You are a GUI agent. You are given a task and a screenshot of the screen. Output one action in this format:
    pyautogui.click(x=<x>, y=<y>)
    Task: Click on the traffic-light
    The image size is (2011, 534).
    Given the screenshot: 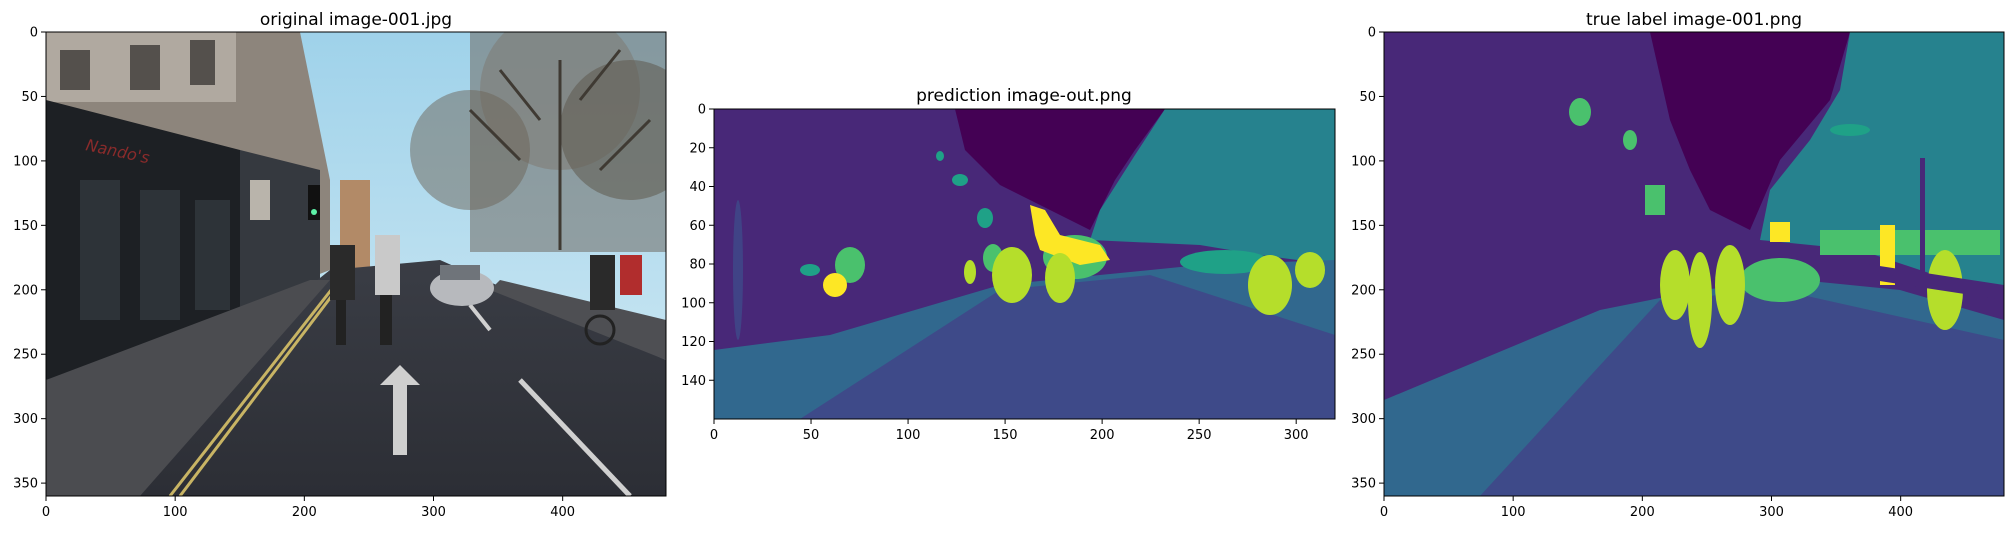 What is the action you would take?
    pyautogui.click(x=314, y=202)
    